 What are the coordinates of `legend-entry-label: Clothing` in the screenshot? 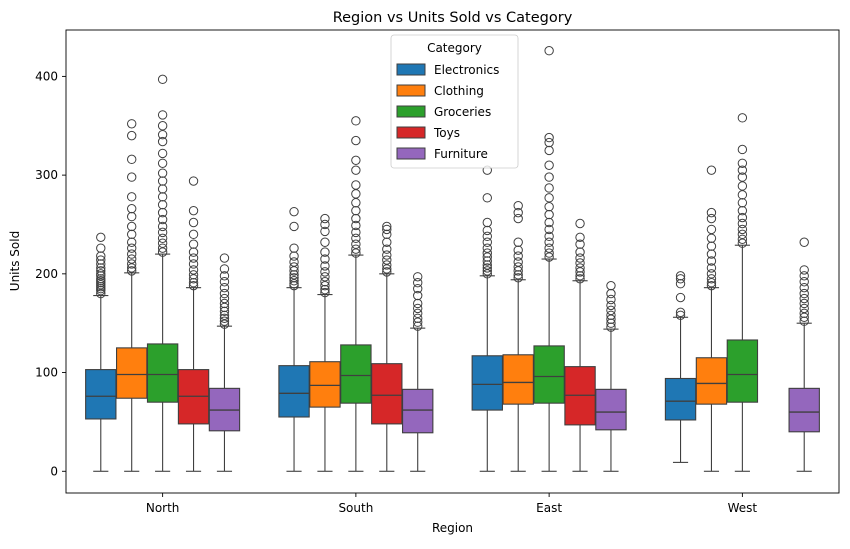 It's located at (459, 91).